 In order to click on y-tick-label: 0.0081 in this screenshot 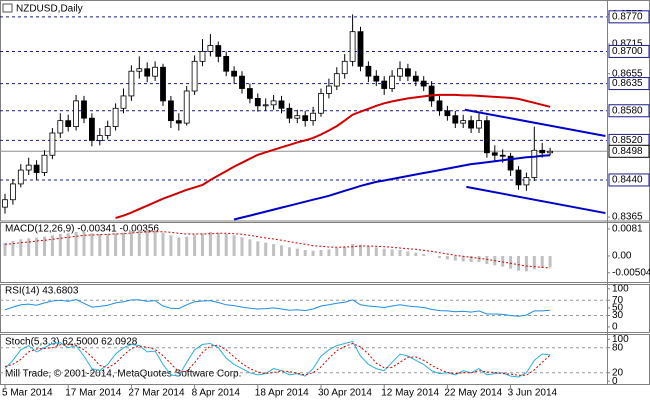, I will do `click(627, 229)`.